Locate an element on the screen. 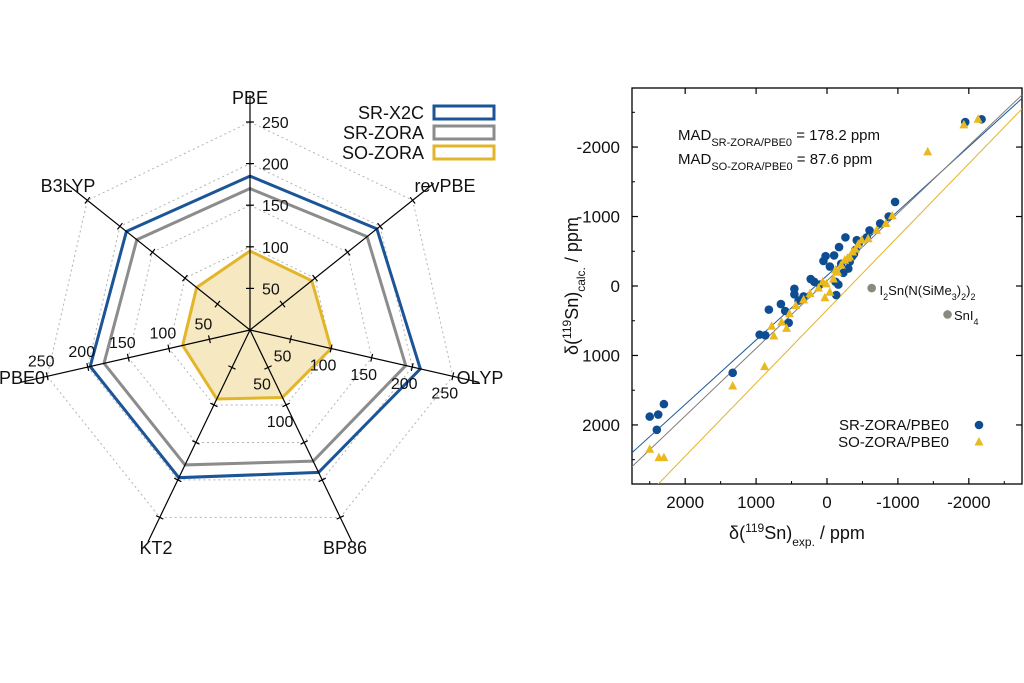 Image resolution: width=1024 pixels, height=683 pixels. radar-axis-label-olyp: OLYP is located at coordinates (480, 378).